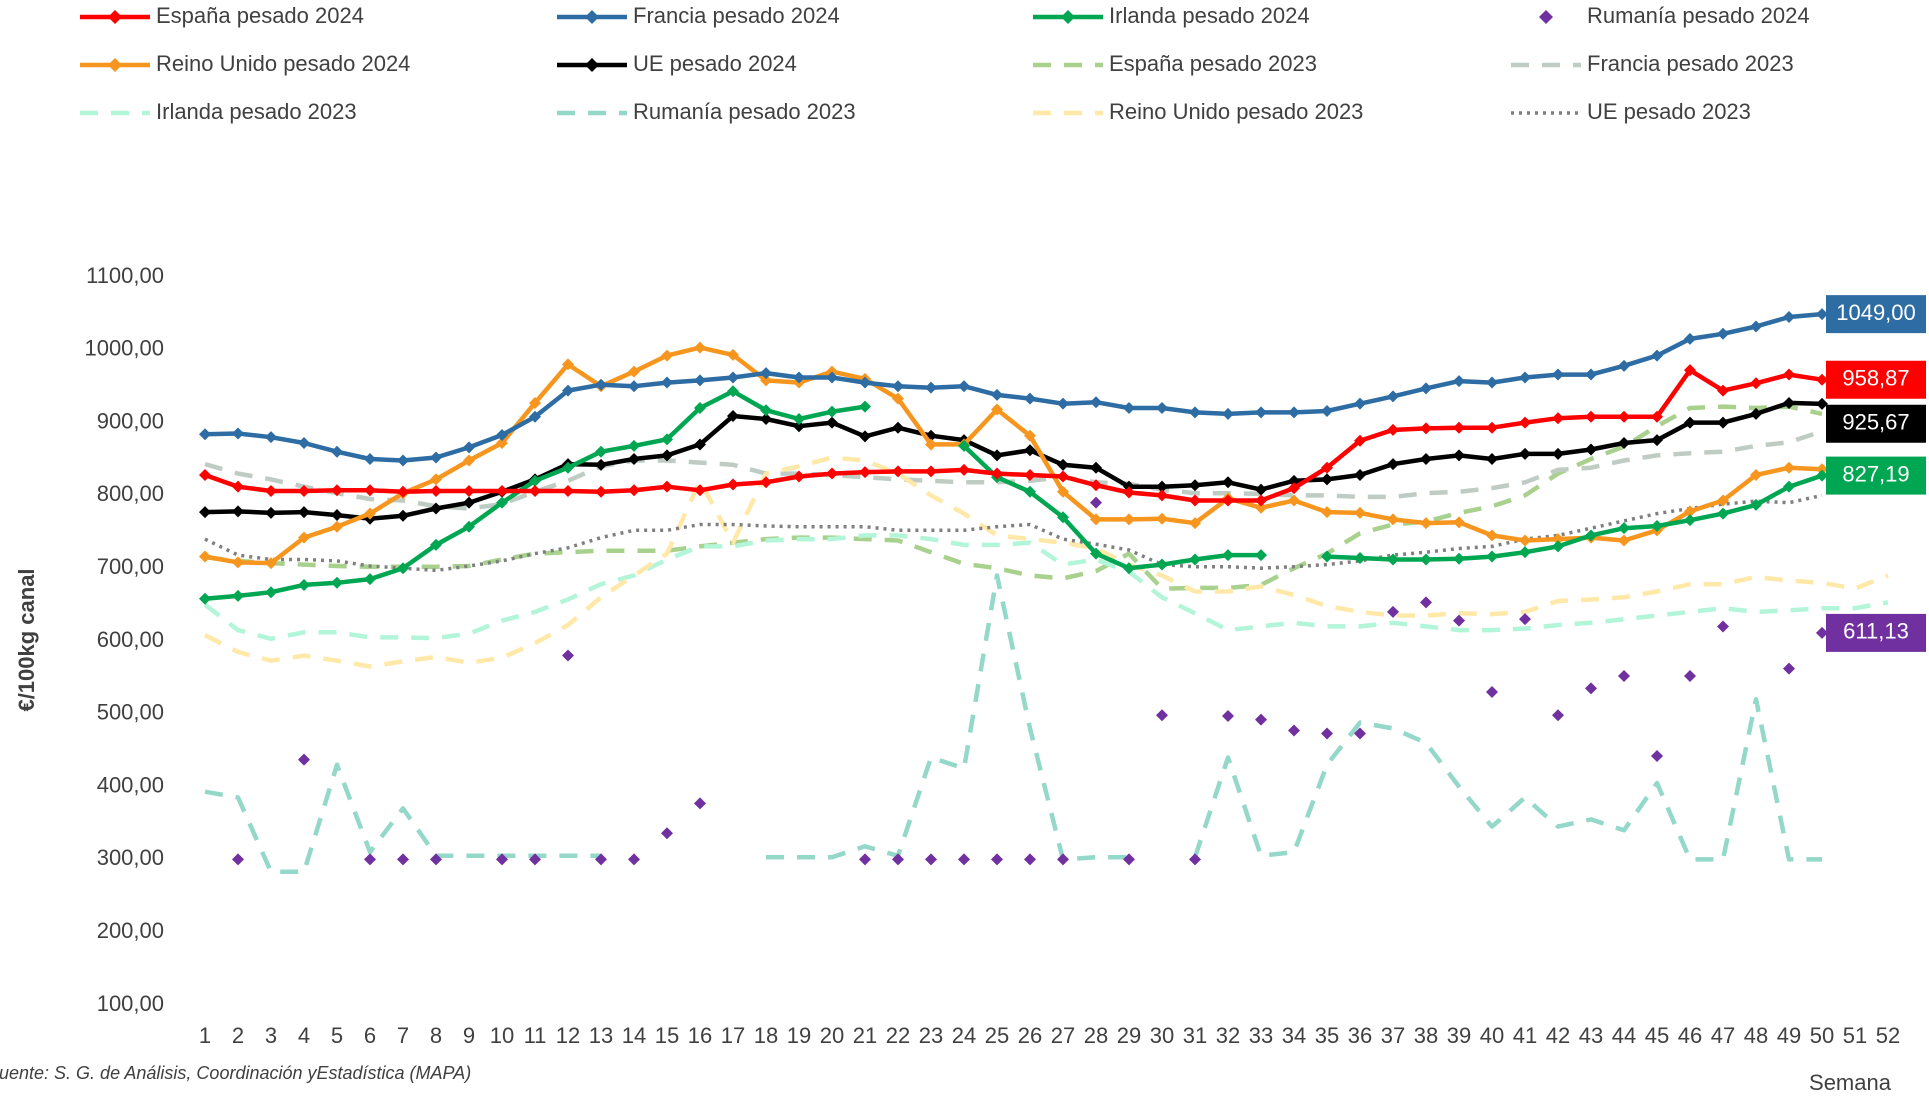 This screenshot has height=1099, width=1929. Describe the element at coordinates (1393, 1035) in the screenshot. I see `x-tick-label: 37` at that location.